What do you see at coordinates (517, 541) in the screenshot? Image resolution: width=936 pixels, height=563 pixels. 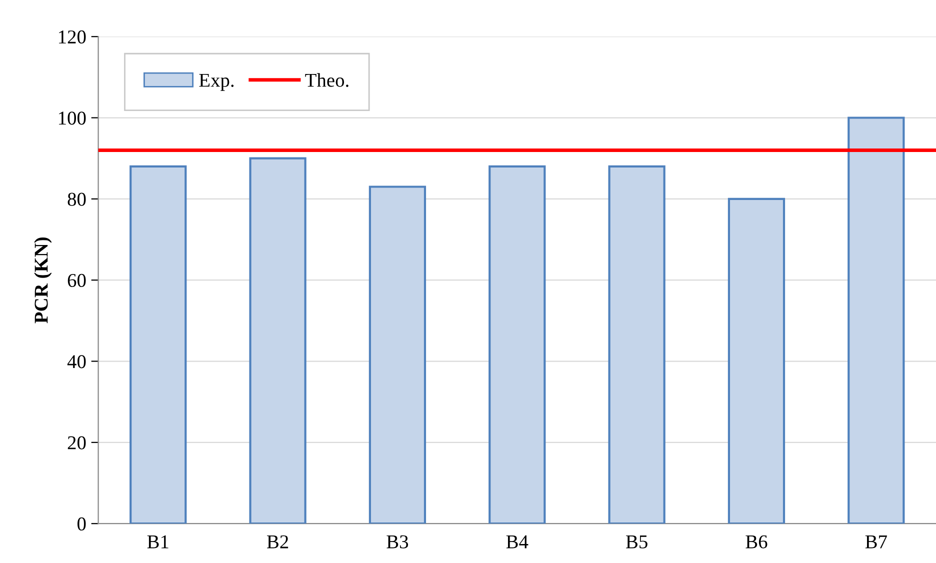 I see `x-tick-label: B4` at bounding box center [517, 541].